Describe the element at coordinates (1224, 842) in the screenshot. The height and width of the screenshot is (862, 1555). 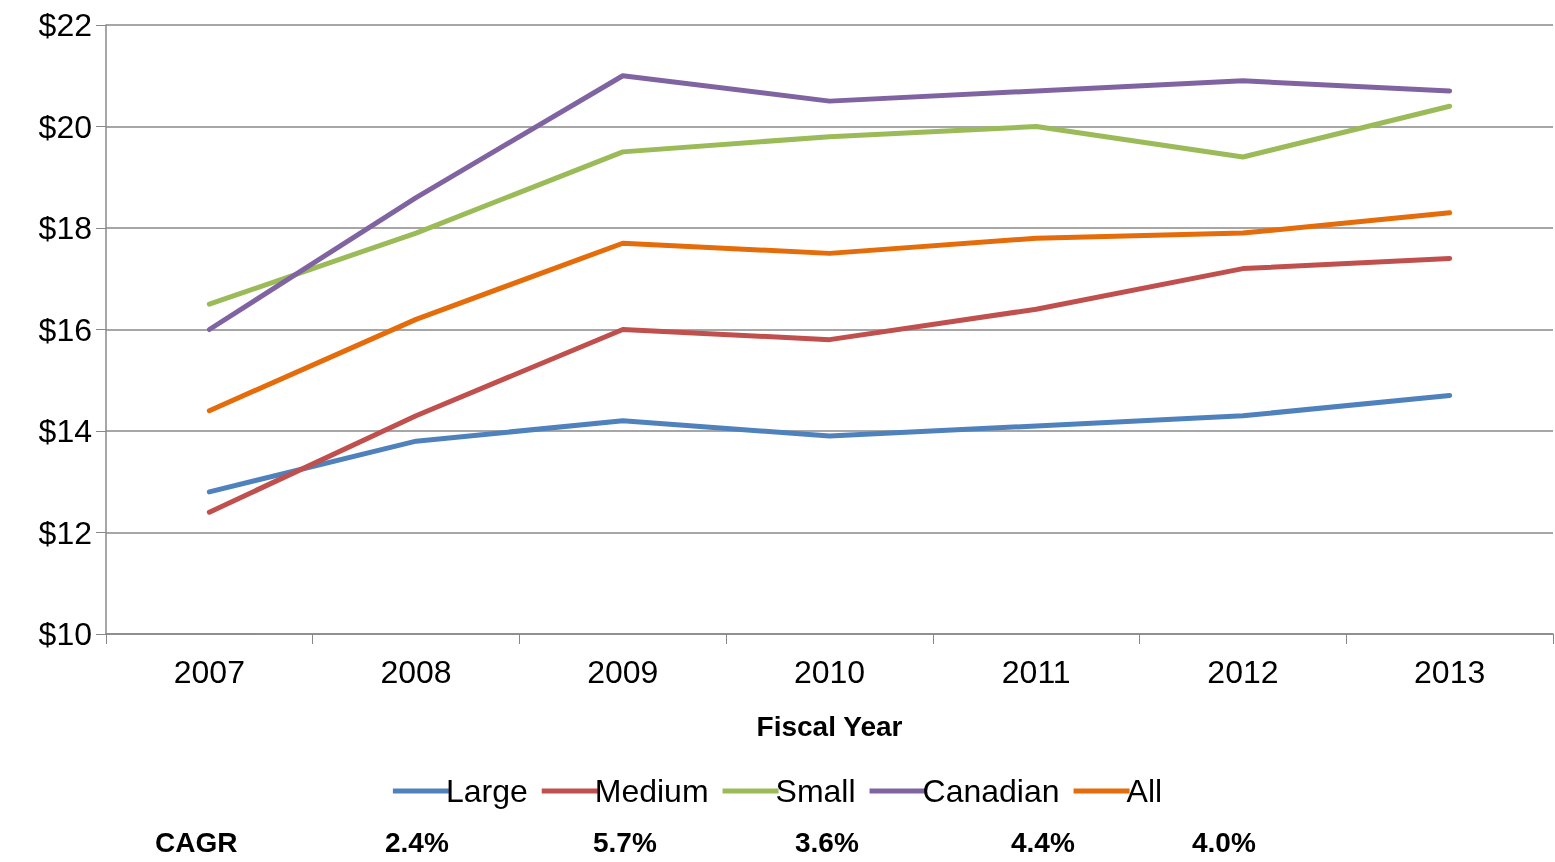
I see `text: 4.0%` at that location.